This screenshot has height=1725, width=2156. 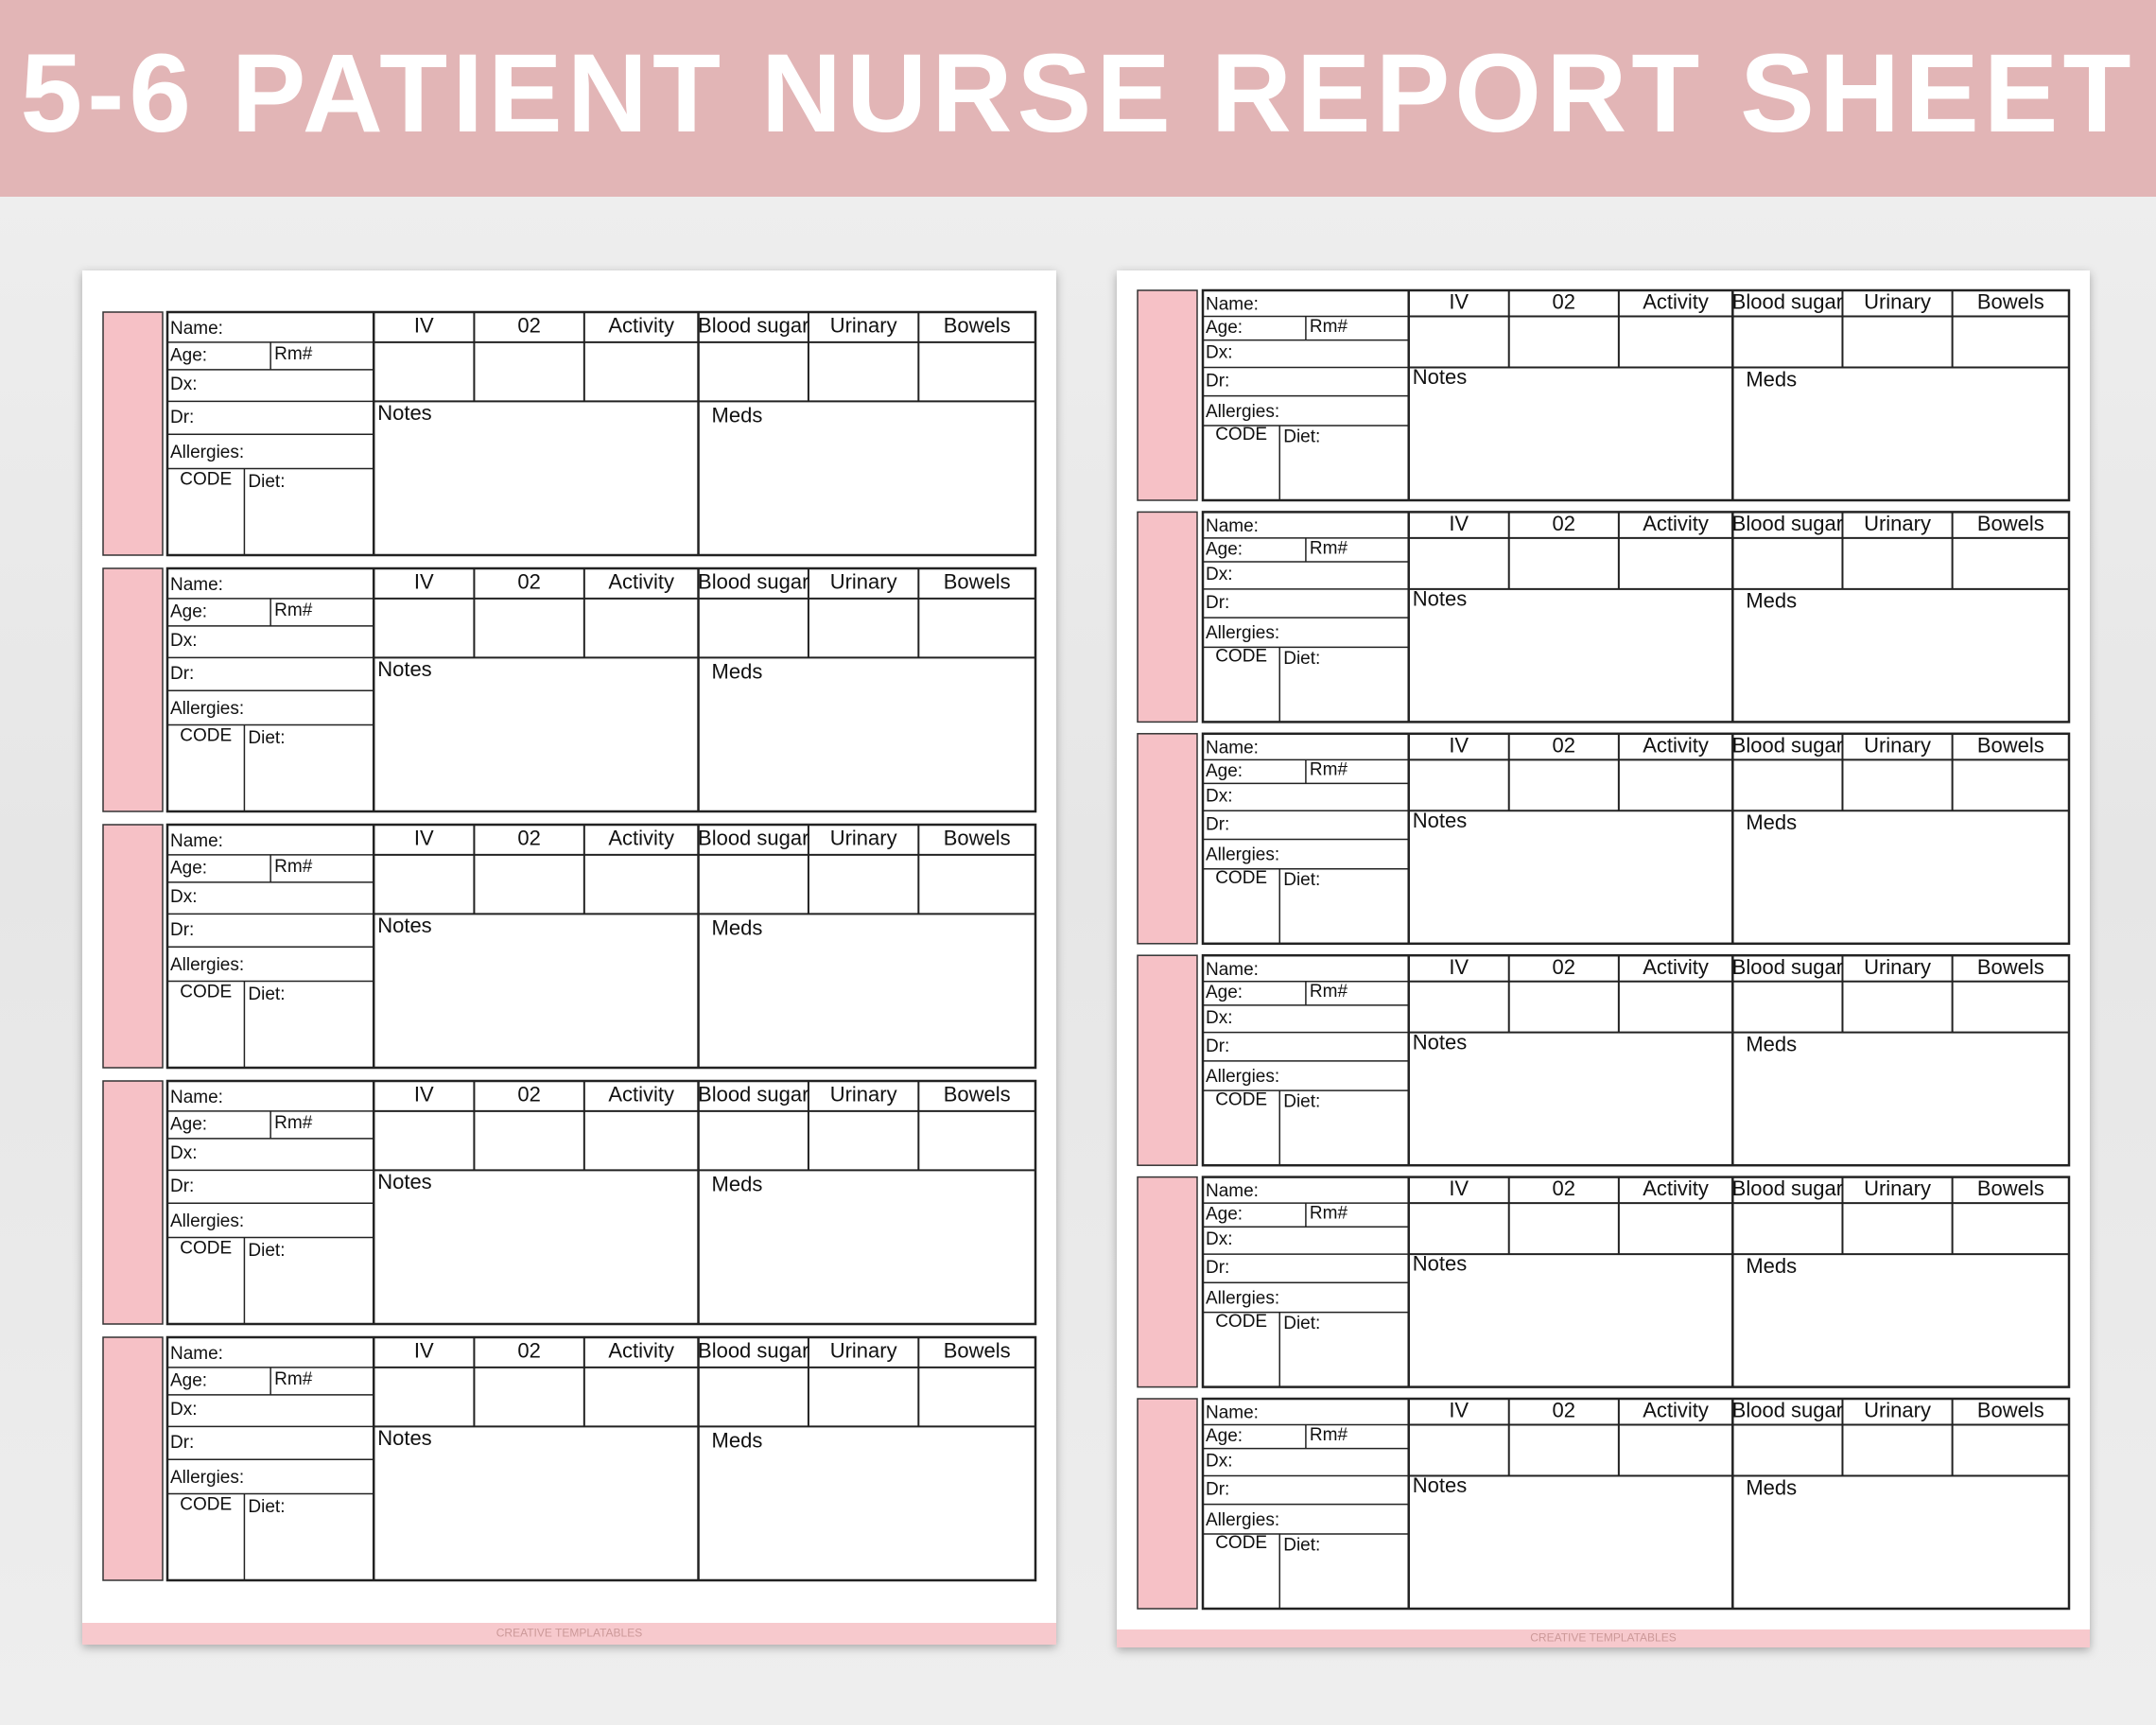 I want to click on banner-title: 5-6 PATIENT NURSE REPORT SHEET, so click(x=1077, y=93).